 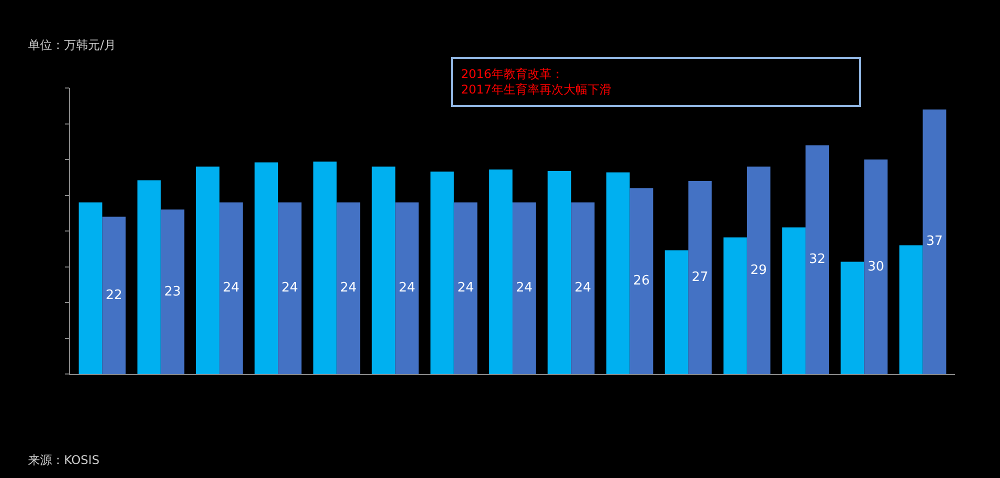 What do you see at coordinates (536, 82) in the screenshot?
I see `annotation: 2016年教育改革： 2017年生育率再次大幅下滑` at bounding box center [536, 82].